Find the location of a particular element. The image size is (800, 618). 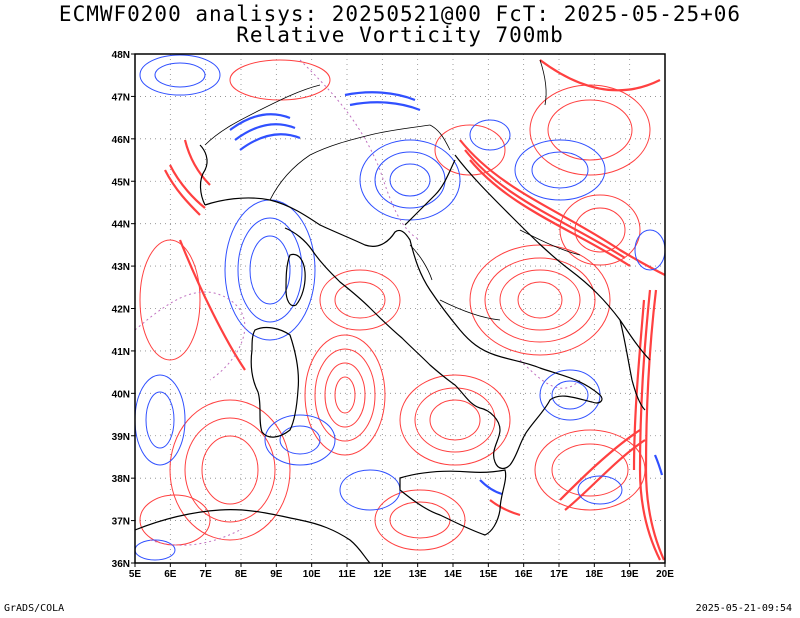

lat-tick-label: 48N is located at coordinates (121, 55).